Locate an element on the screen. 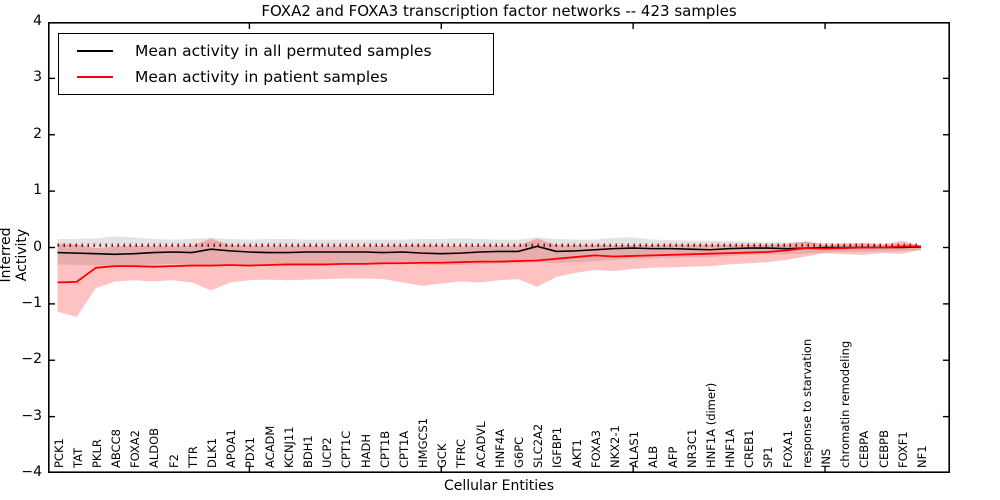 Image resolution: width=1000 pixels, height=500 pixels. legend-label: Mean activity in all permuted samples is located at coordinates (283, 51).